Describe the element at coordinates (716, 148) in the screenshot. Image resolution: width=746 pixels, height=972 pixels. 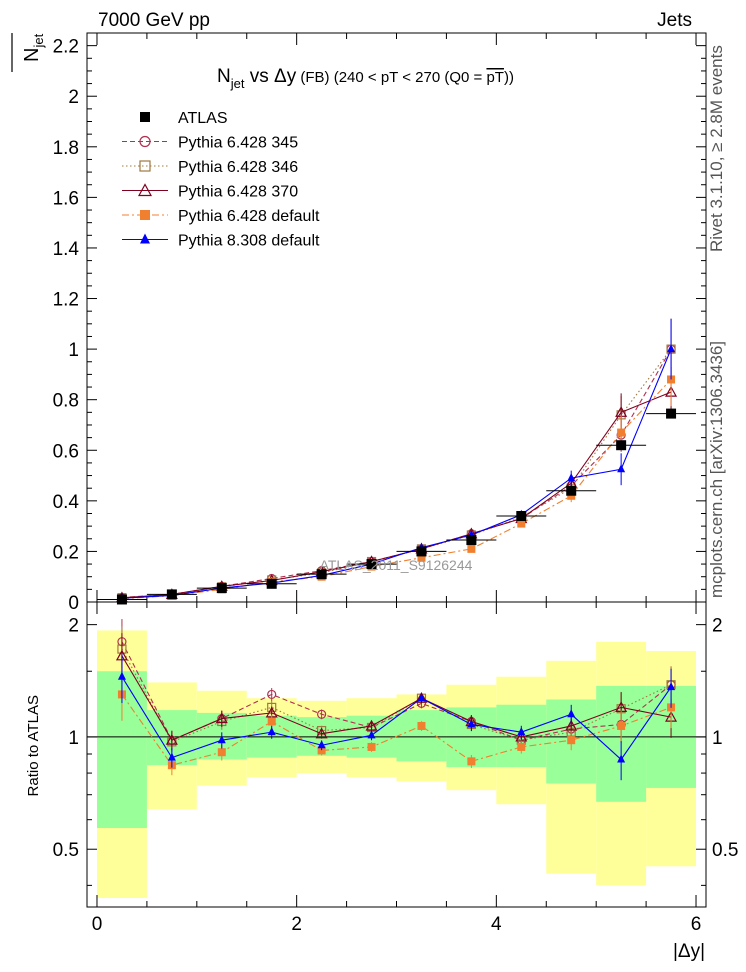
I see `rivet-label: Rivet 3.1.10, ≥ 2.8M events` at that location.